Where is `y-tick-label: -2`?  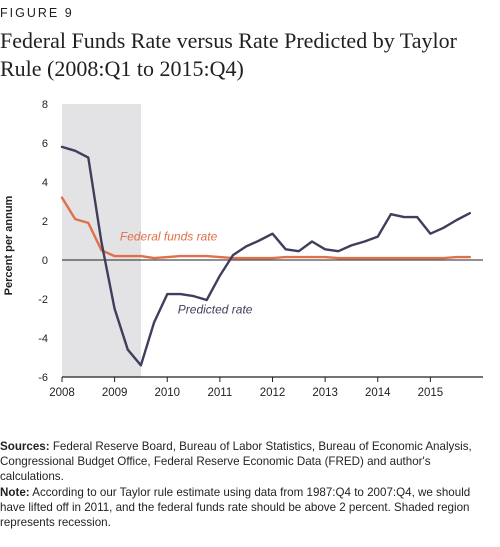
y-tick-label: -2 is located at coordinates (43, 300).